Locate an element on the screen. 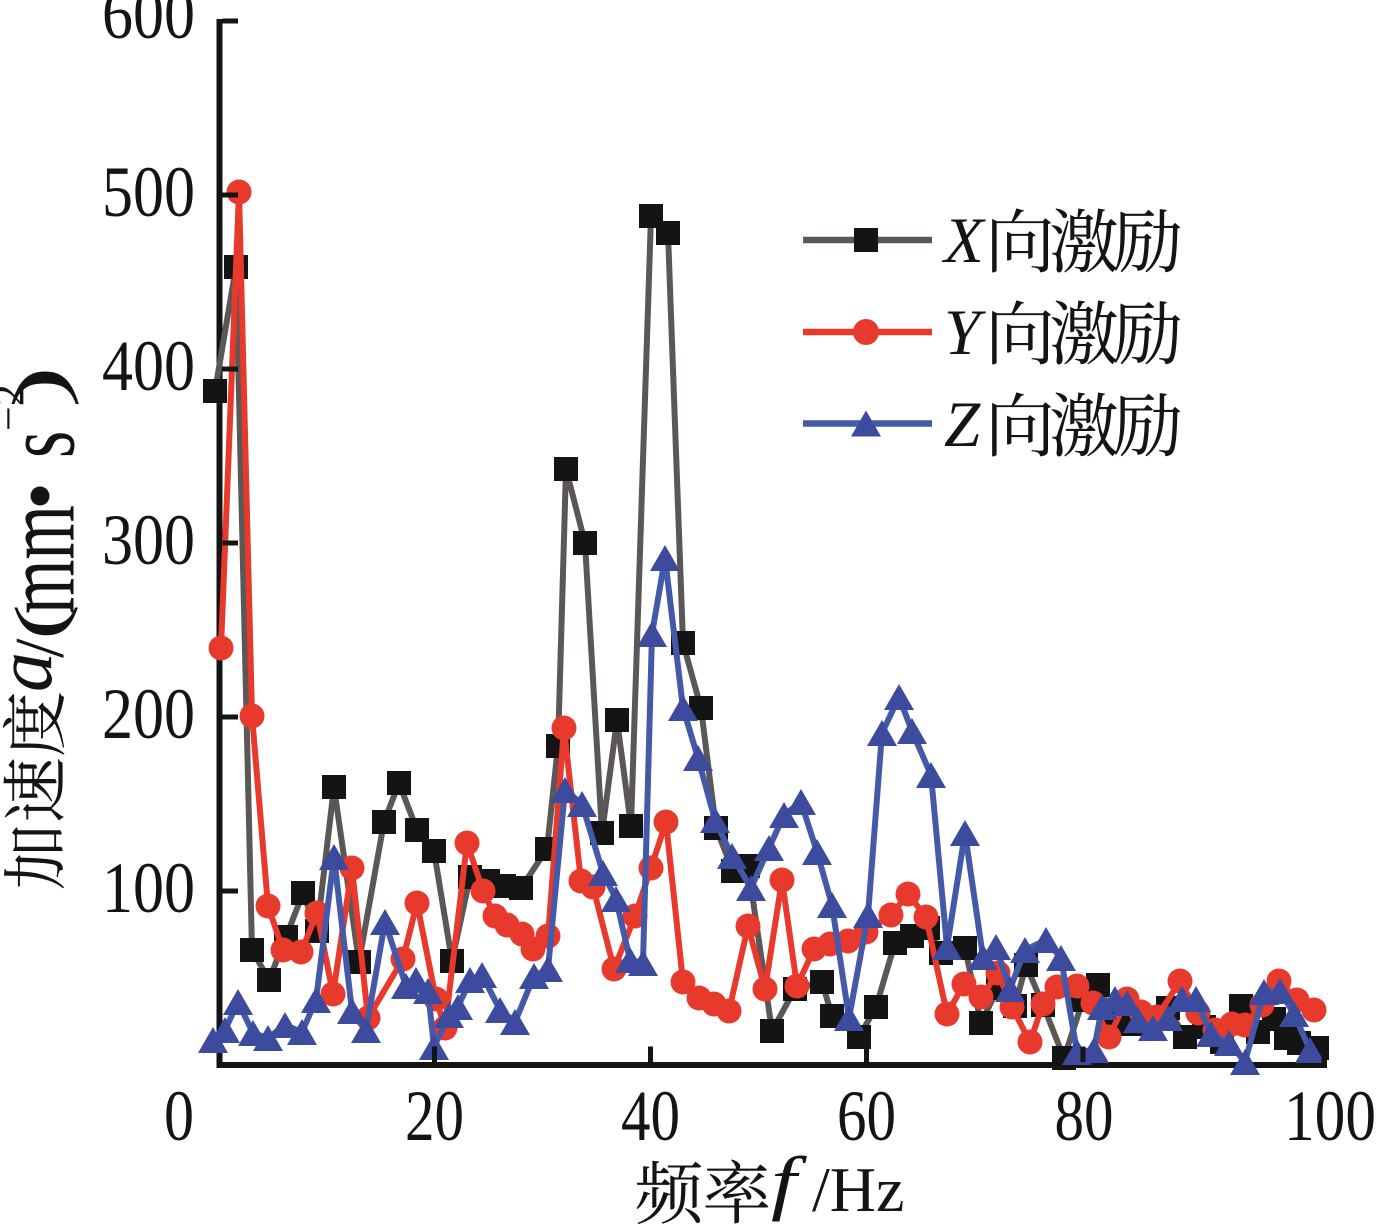 This screenshot has height=1232, width=1377. svg-text: 80 is located at coordinates (1084, 1116).